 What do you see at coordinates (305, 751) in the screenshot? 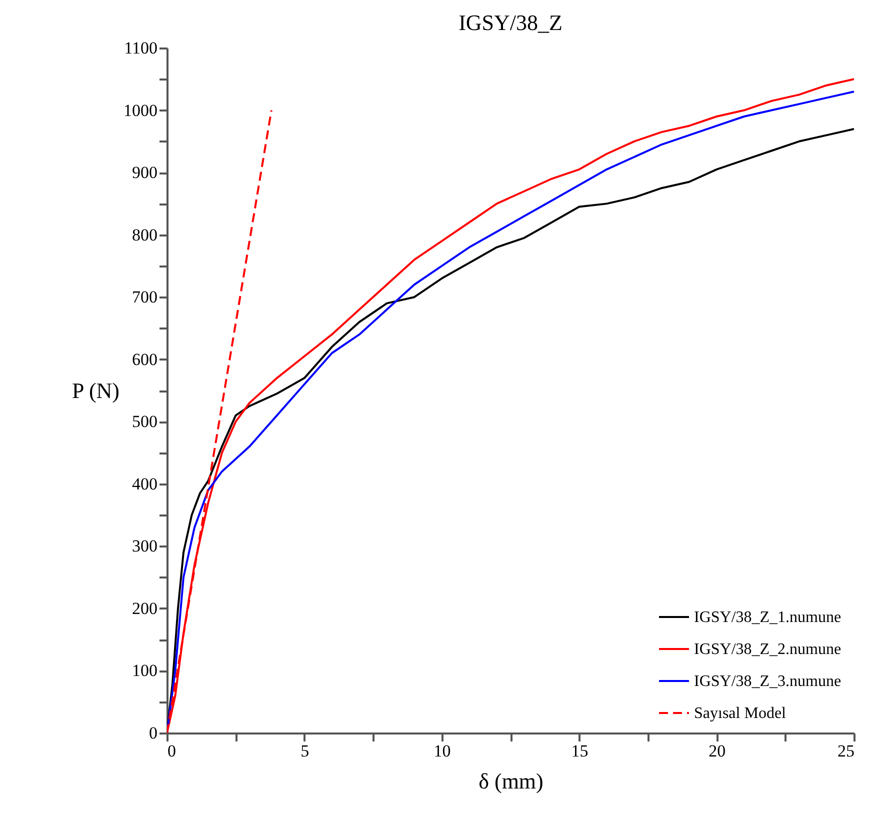
I see `x-tick-label: 5` at bounding box center [305, 751].